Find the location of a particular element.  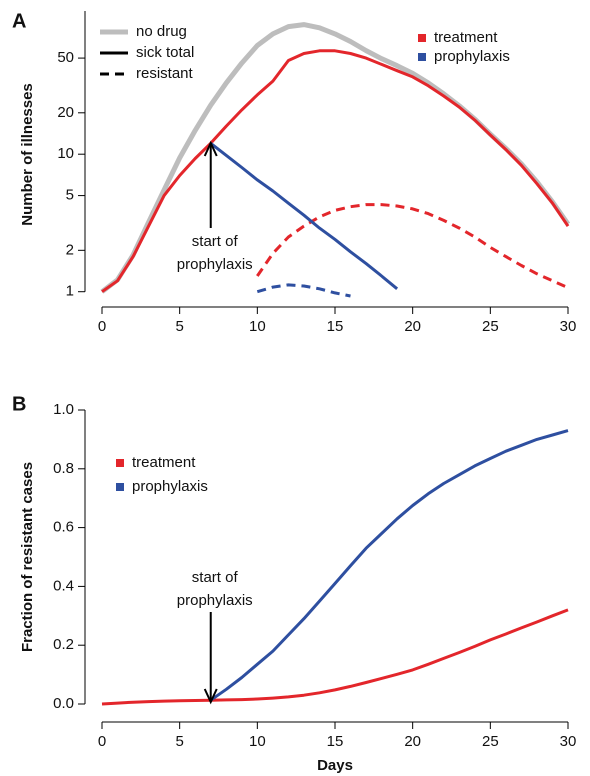

y-tick-label: 0.2 is located at coordinates (63, 644).